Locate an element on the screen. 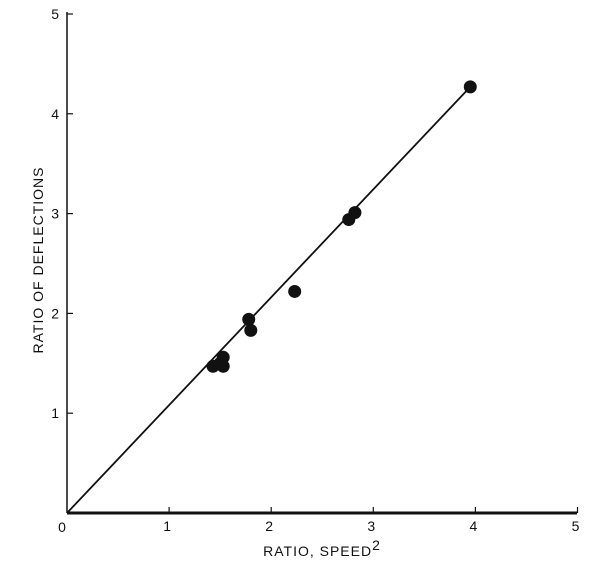 Image resolution: width=594 pixels, height=564 pixels. x-tick-label: 1 is located at coordinates (167, 526).